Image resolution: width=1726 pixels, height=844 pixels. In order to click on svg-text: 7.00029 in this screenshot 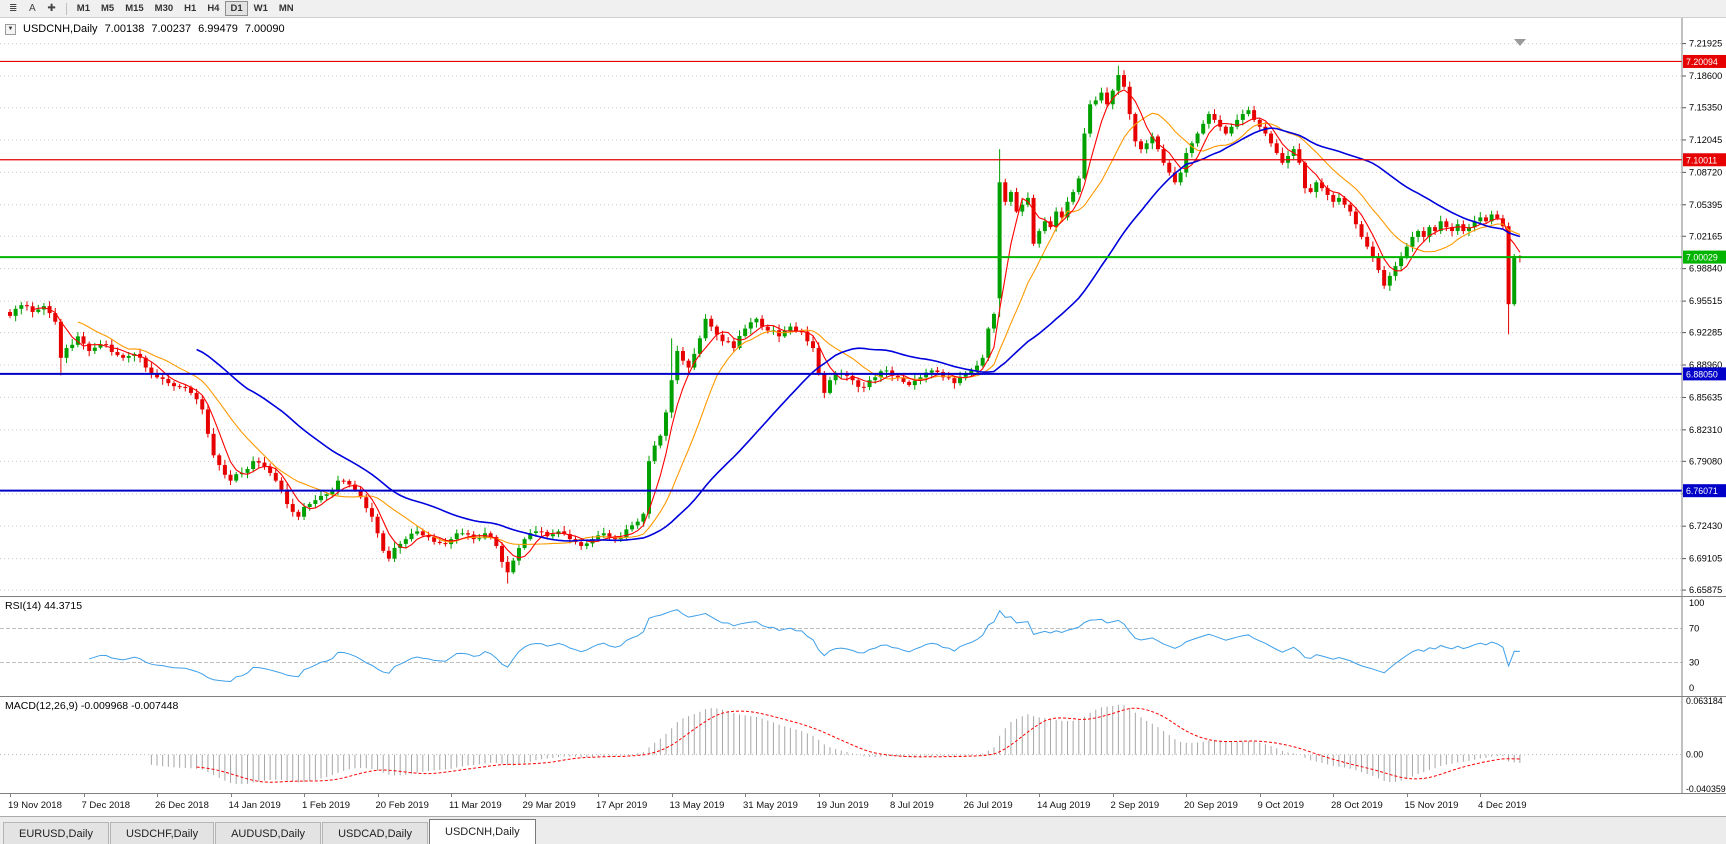, I will do `click(1702, 258)`.